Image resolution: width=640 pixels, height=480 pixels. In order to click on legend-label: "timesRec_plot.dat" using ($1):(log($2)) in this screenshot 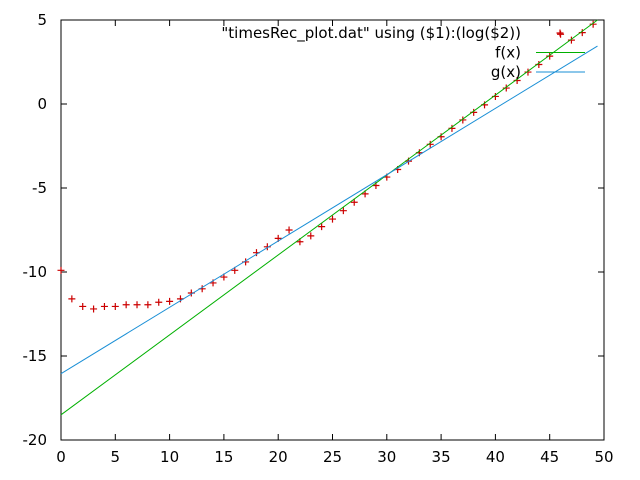, I will do `click(371, 33)`.